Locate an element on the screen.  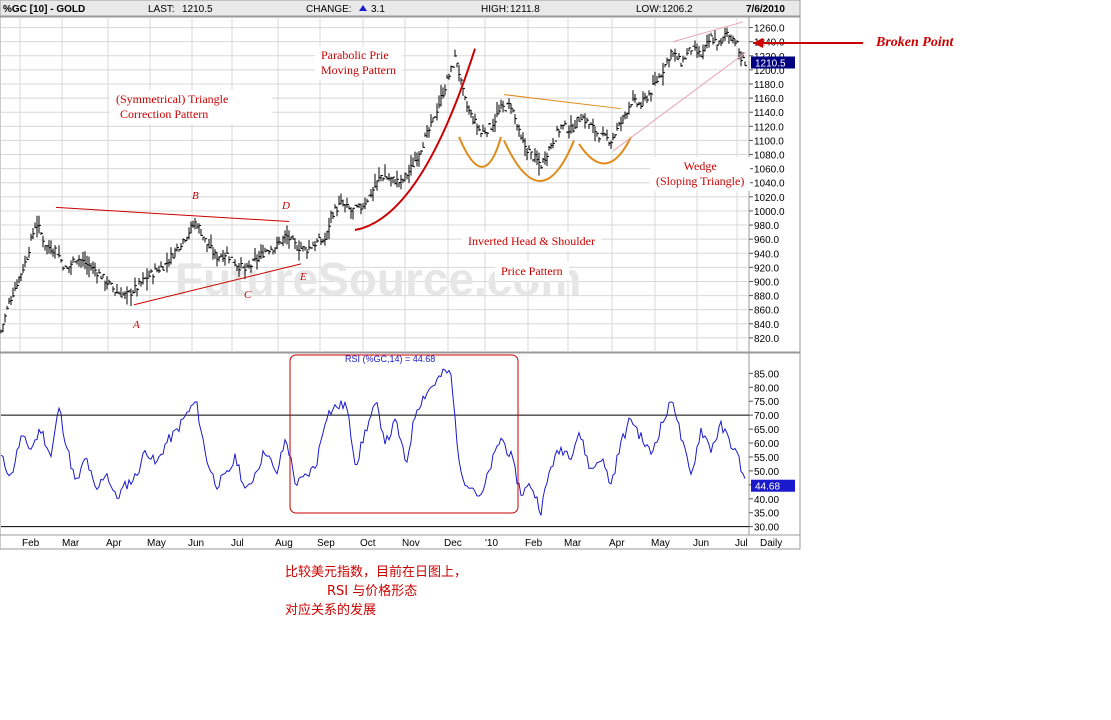
price-tick-label: 840.0 is located at coordinates (766, 325).